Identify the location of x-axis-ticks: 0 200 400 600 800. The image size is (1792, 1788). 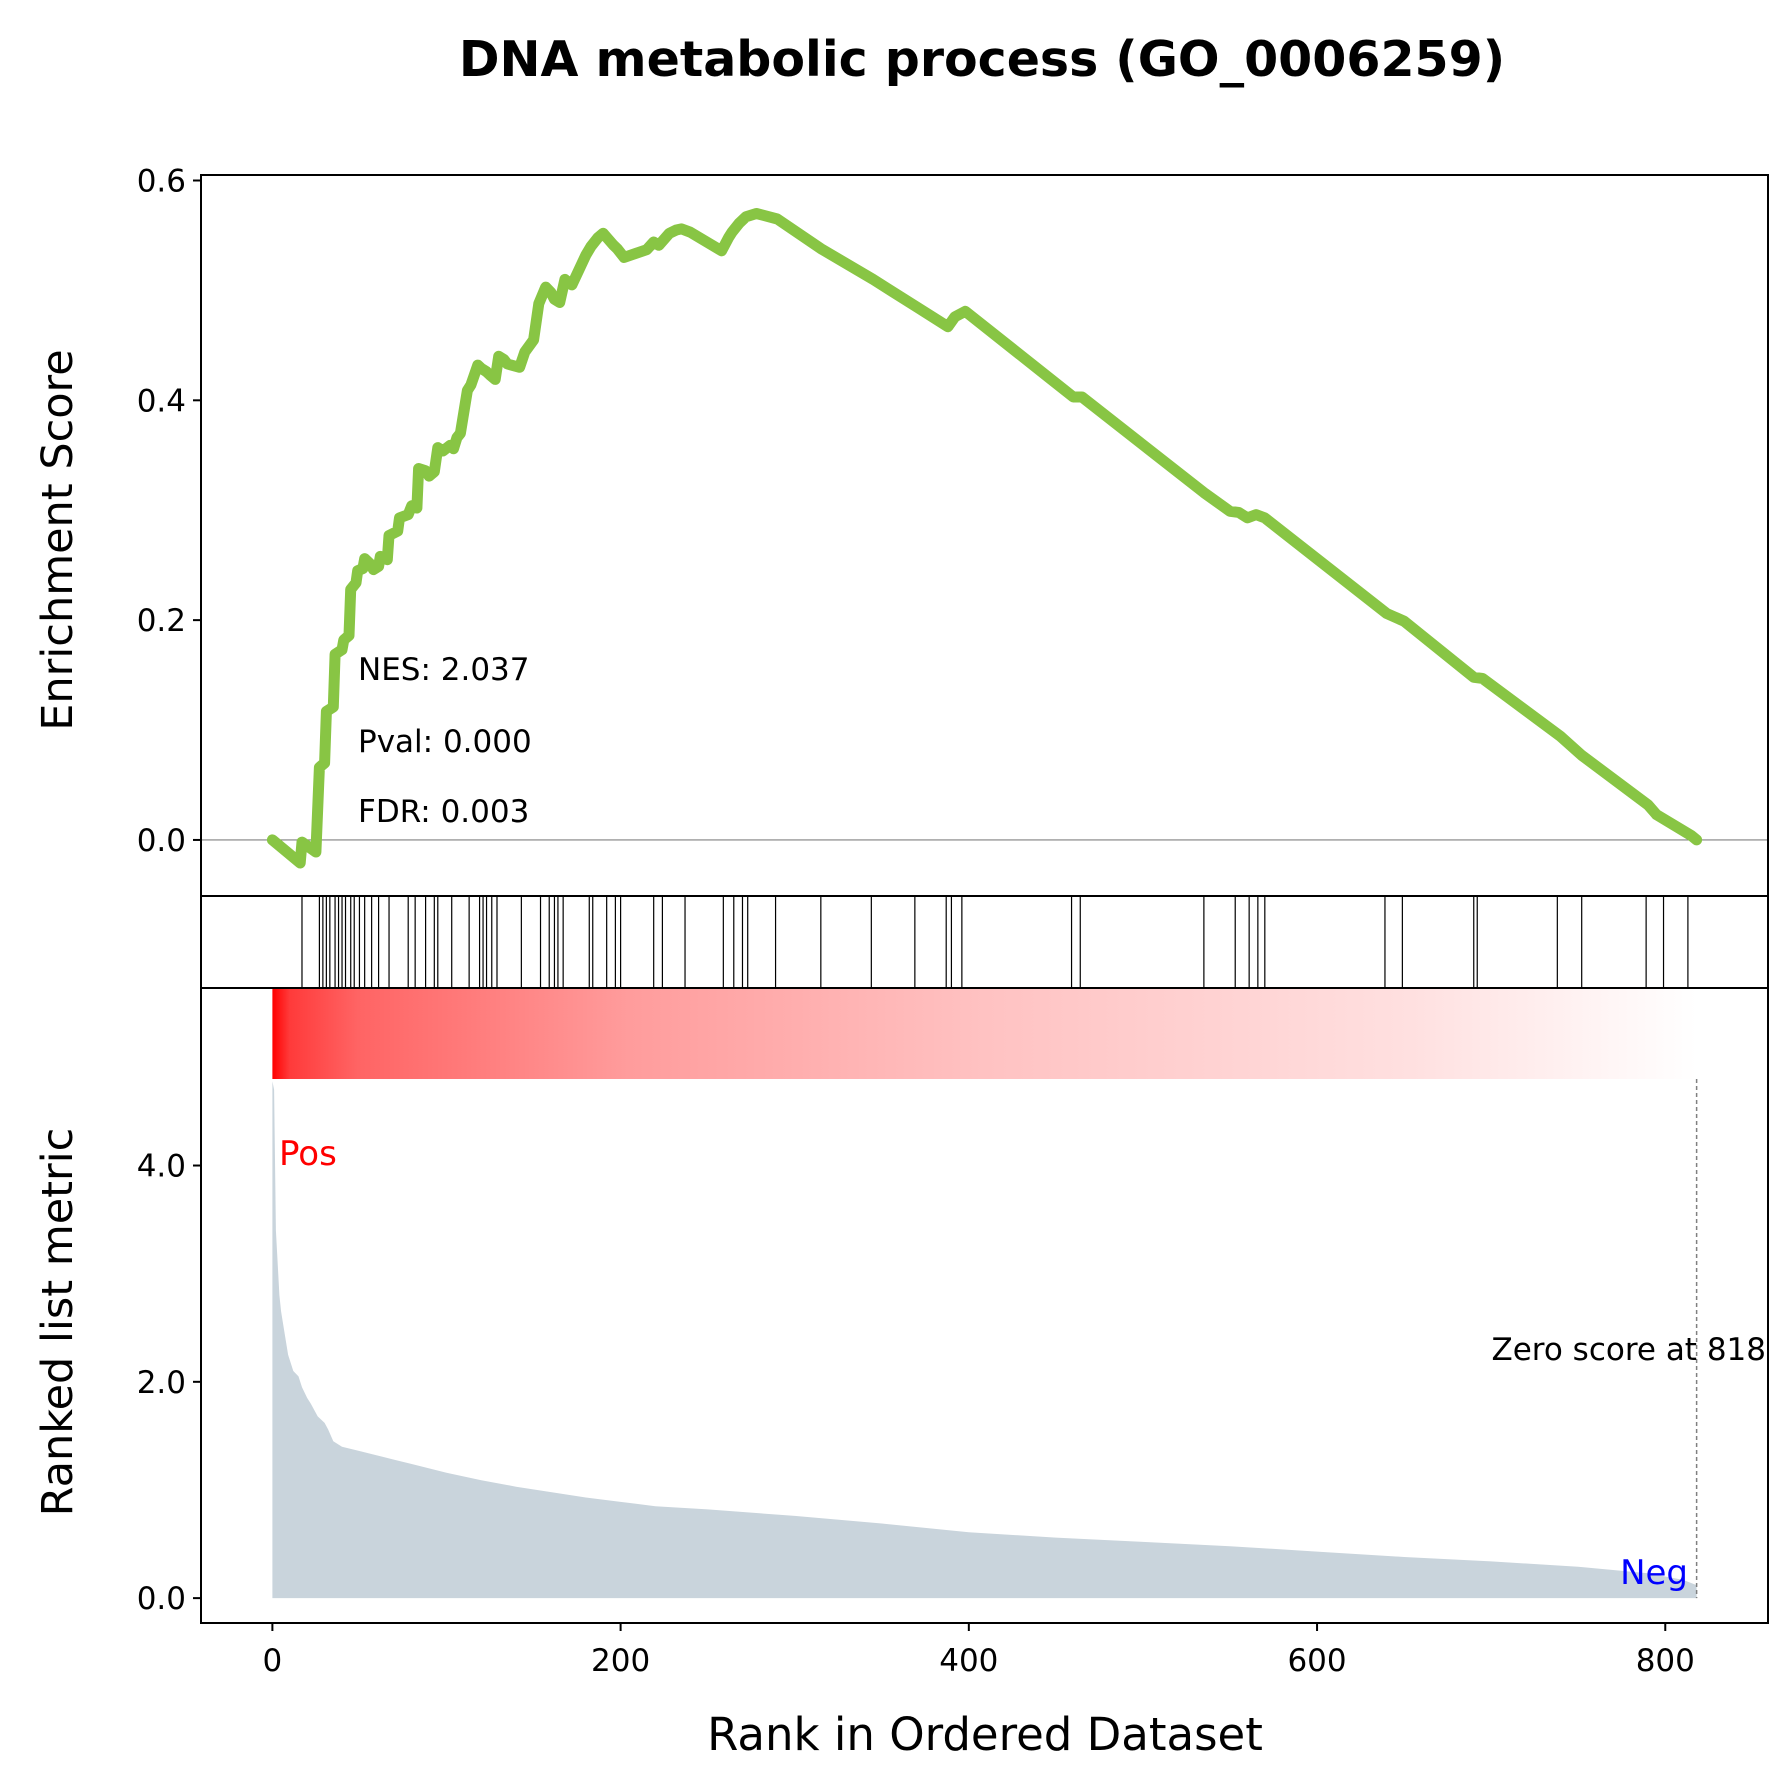
(979, 1651).